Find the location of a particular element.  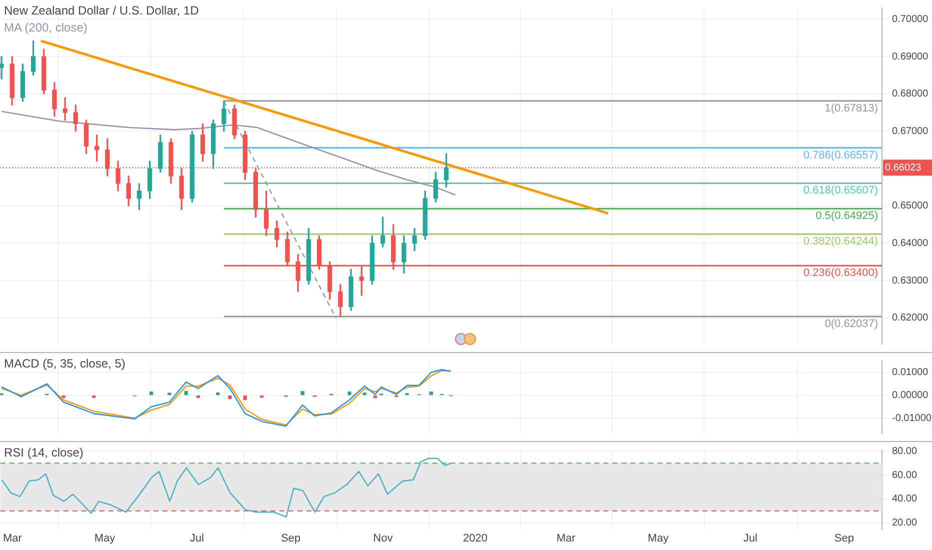

ref-line-label: 0.382(0.64244) is located at coordinates (840, 242).